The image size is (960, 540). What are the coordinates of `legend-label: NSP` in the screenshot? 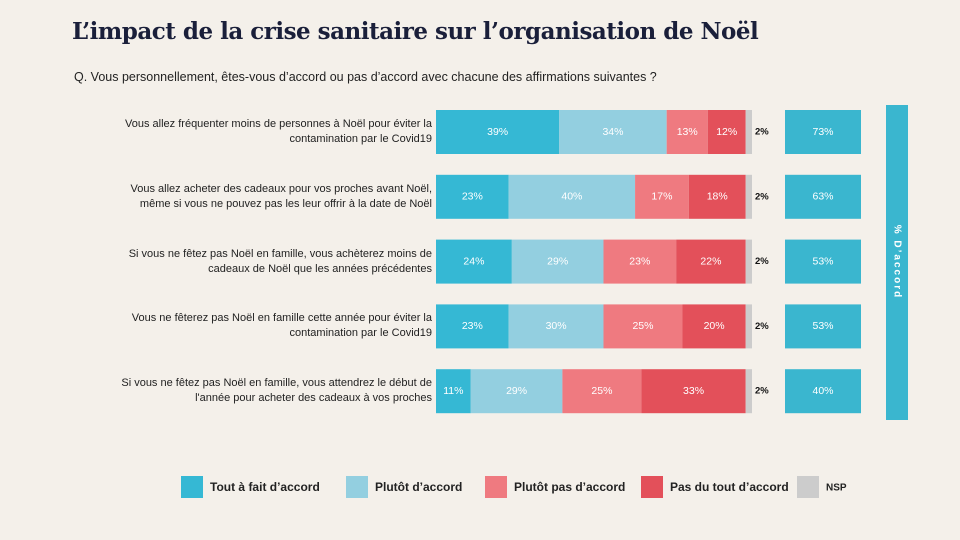 It's located at (836, 488).